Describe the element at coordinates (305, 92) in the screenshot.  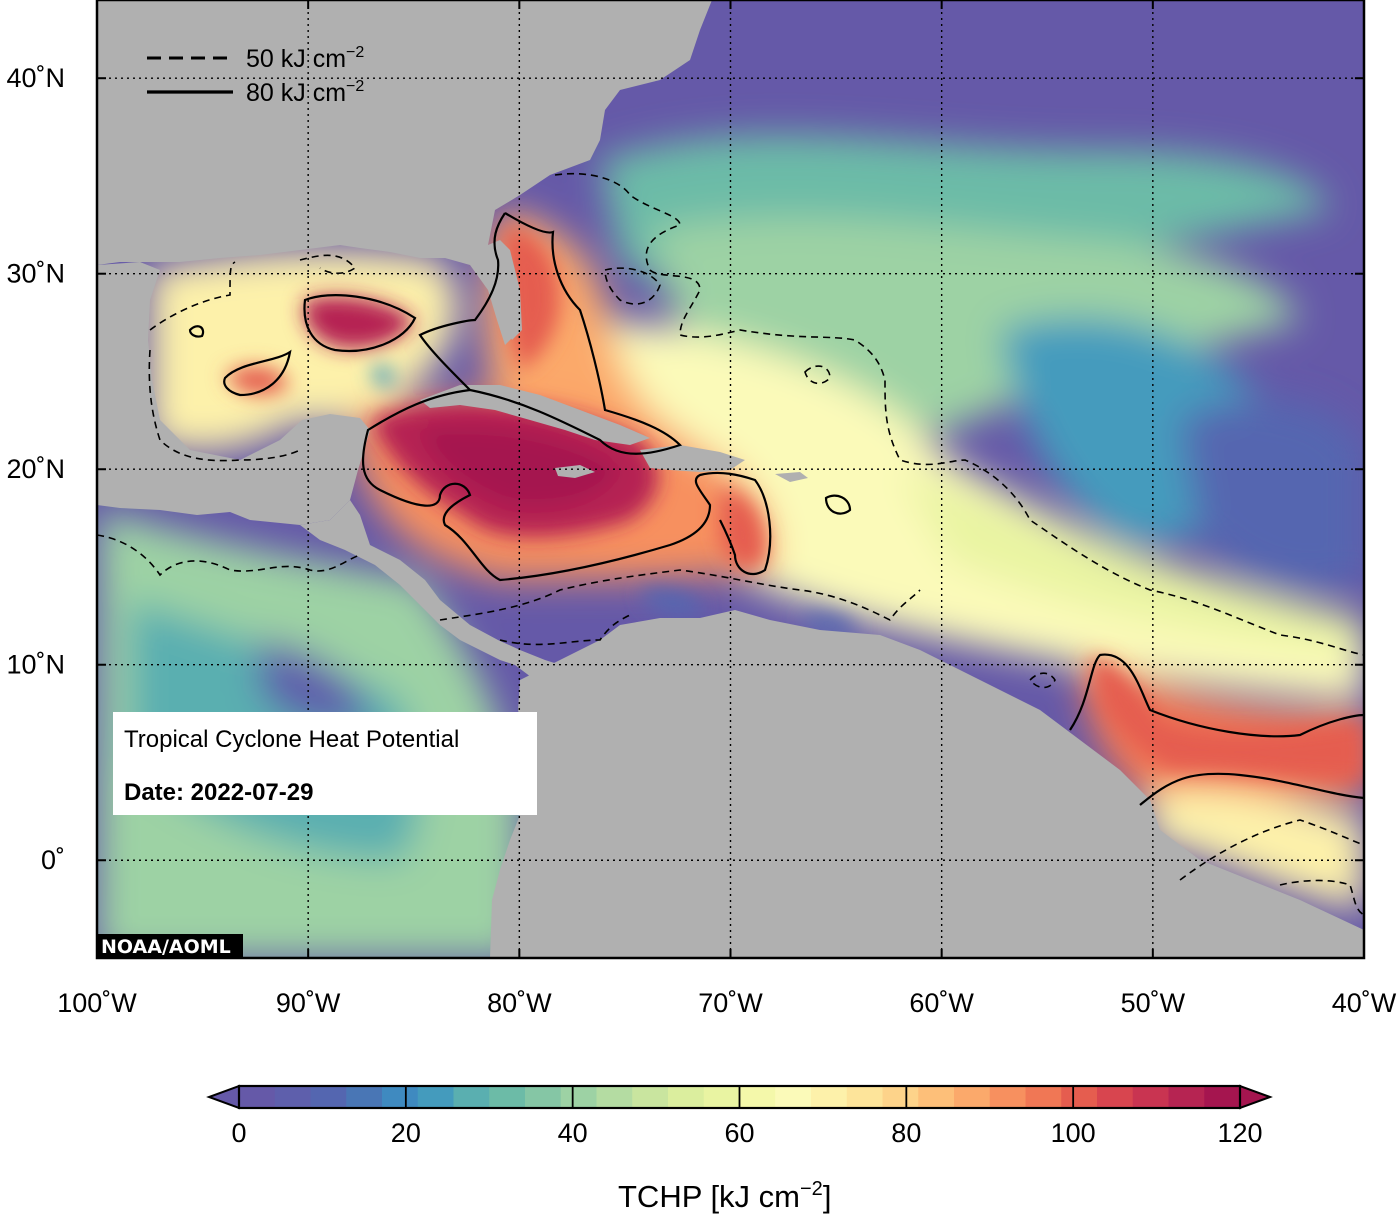
I see `legend-solid-label: 80 kJ cm−2` at that location.